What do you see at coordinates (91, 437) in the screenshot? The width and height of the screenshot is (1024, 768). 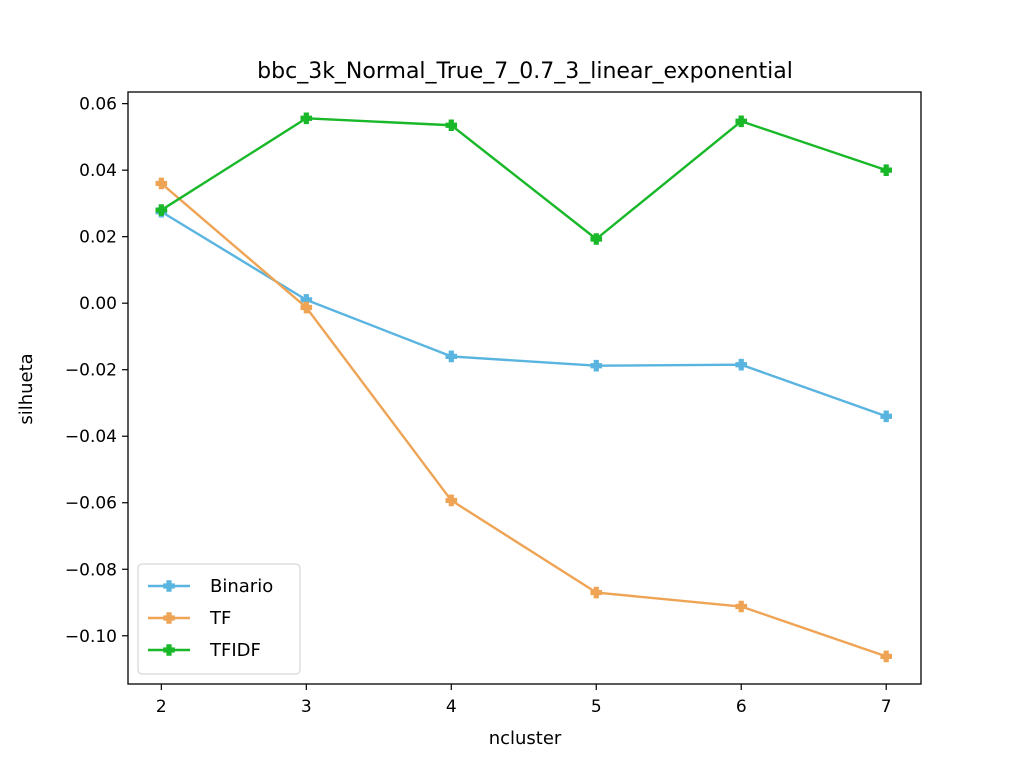 I see `y-tick-label: −0.04` at bounding box center [91, 437].